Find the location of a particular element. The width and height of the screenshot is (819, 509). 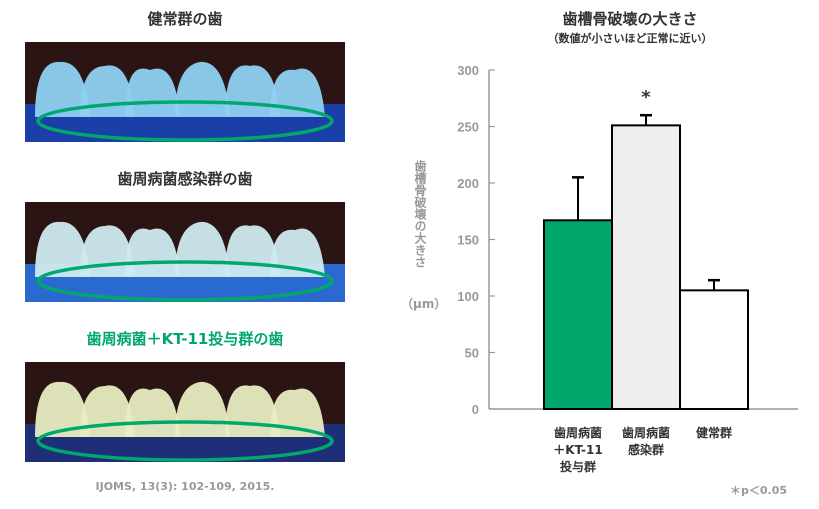

y-tick-label: 0 is located at coordinates (475, 409).